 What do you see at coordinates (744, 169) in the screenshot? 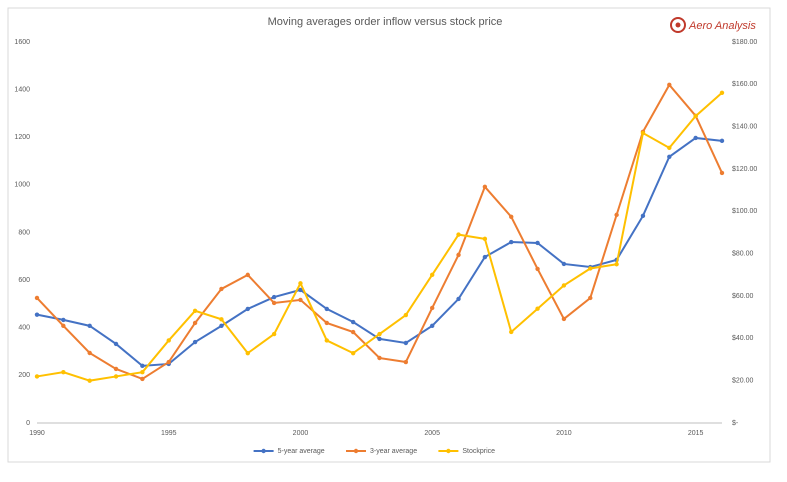
I see `y2-tick-label: $120.00` at bounding box center [744, 169].